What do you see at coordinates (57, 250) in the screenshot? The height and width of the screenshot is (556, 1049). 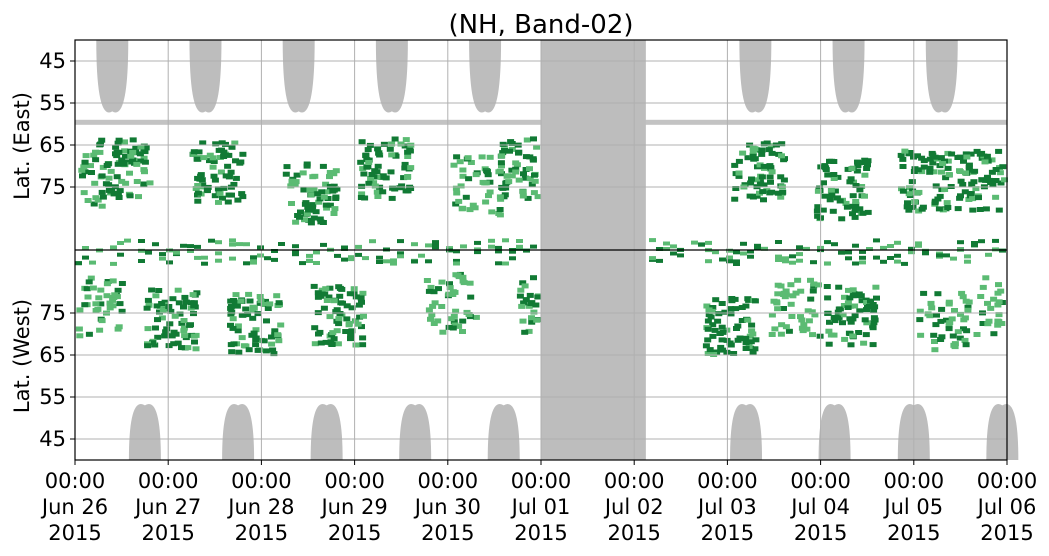 I see `y-ticks: 45 55 65 75 75 65 55 45` at bounding box center [57, 250].